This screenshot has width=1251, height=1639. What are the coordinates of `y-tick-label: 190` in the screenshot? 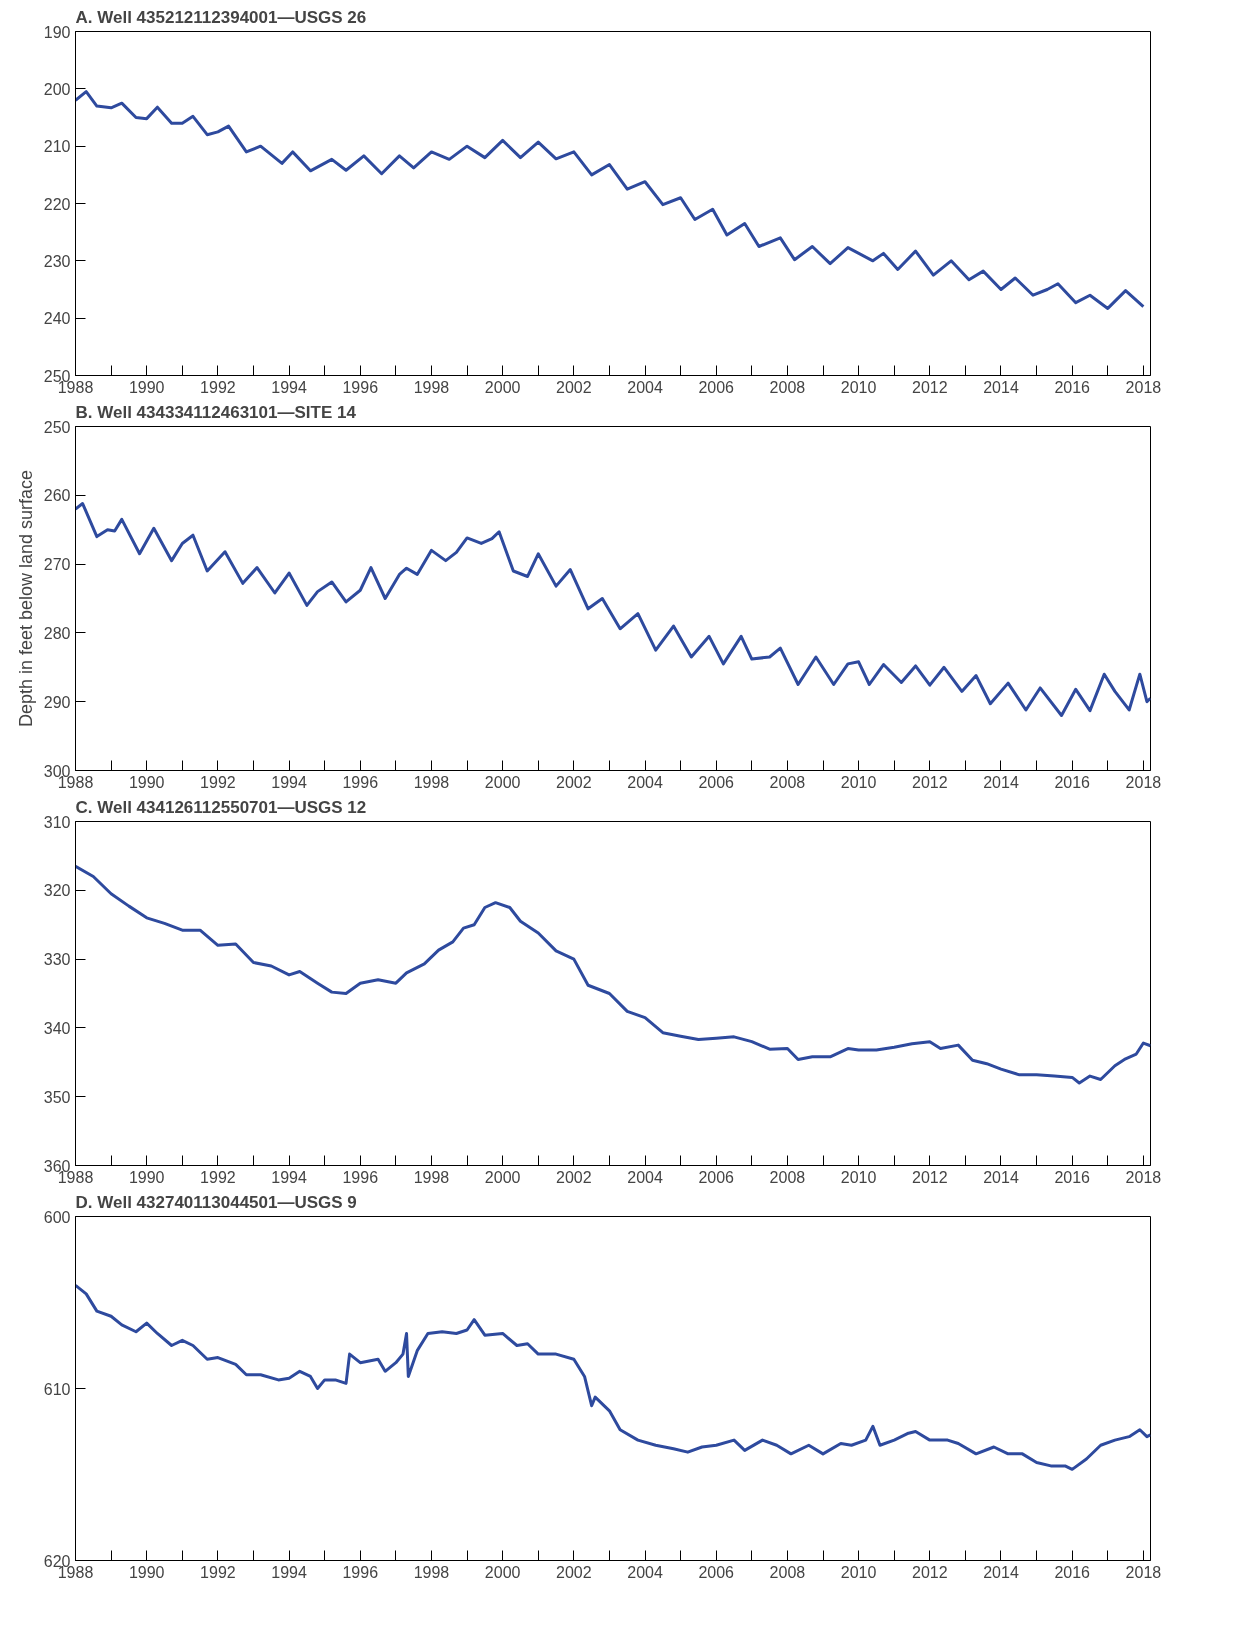 It's located at (57, 32).